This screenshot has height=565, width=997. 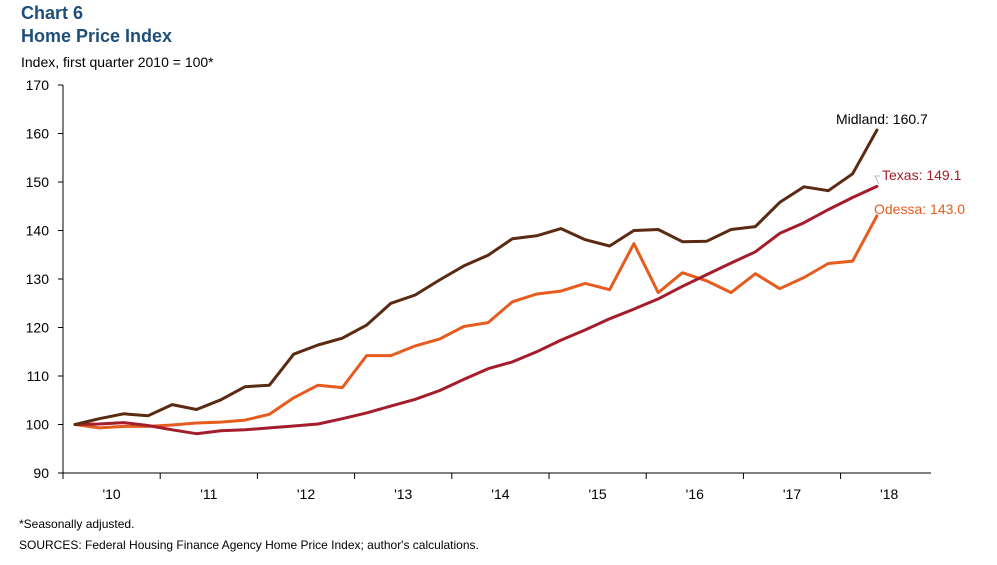 I want to click on end-label-texas: Texas: 149.1, so click(x=922, y=175).